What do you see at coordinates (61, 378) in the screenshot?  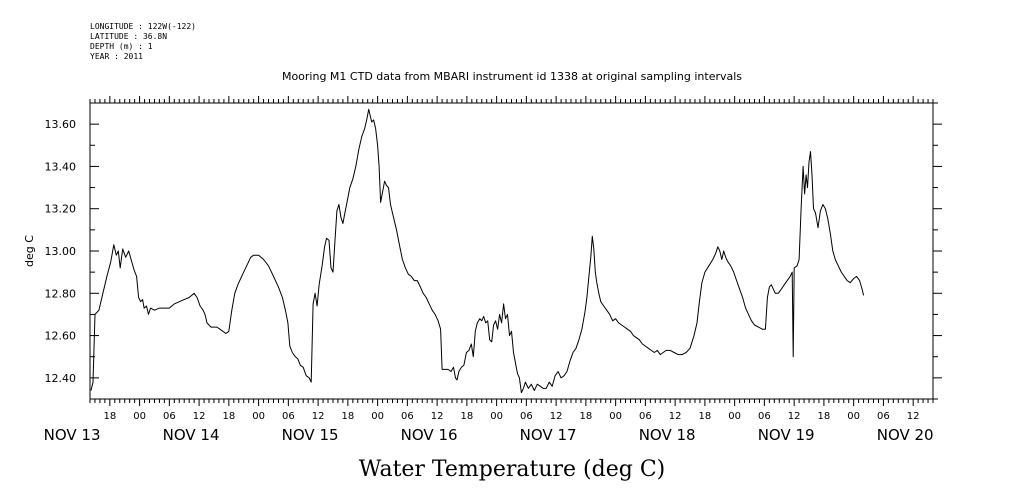 I see `y-tick-label: 12.40` at bounding box center [61, 378].